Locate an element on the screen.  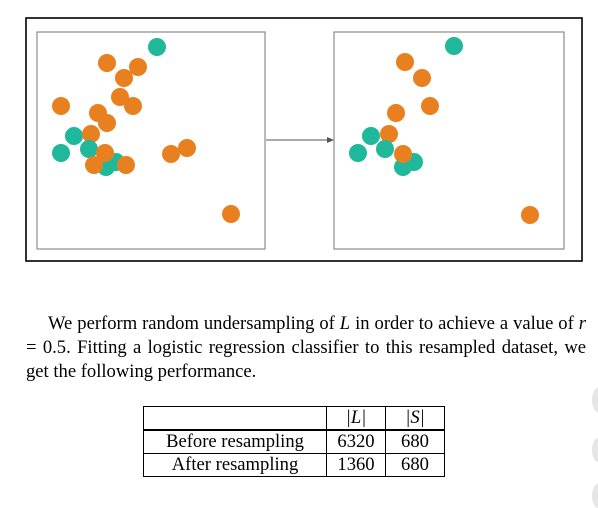
cell-after-S: 680 is located at coordinates (415, 465).